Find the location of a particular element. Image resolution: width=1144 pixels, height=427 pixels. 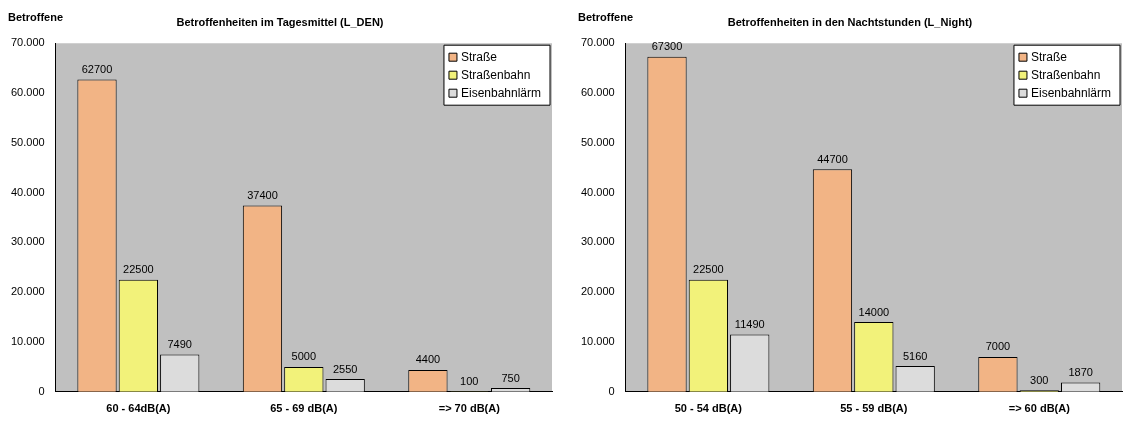

x-tick-label: 65 - 69 dB(A) is located at coordinates (304, 408).